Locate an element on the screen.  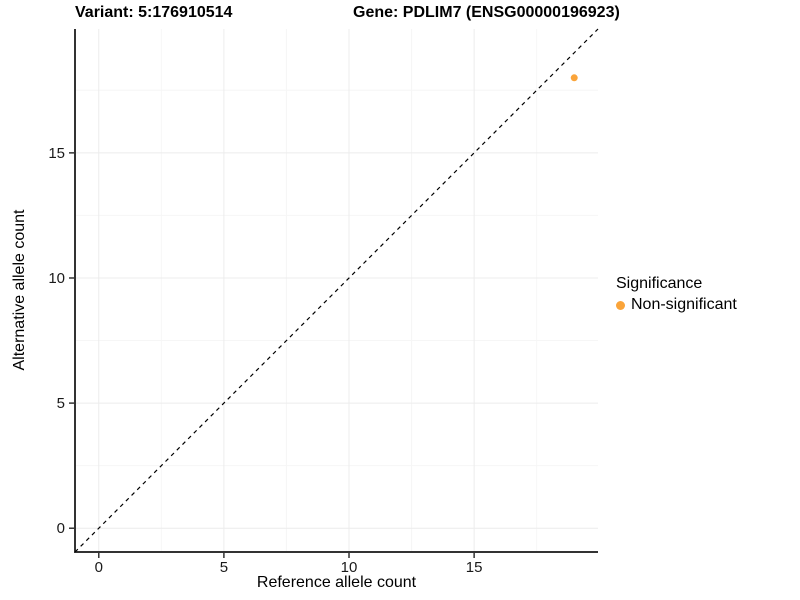
legend-item: Non-significant is located at coordinates (676, 305).